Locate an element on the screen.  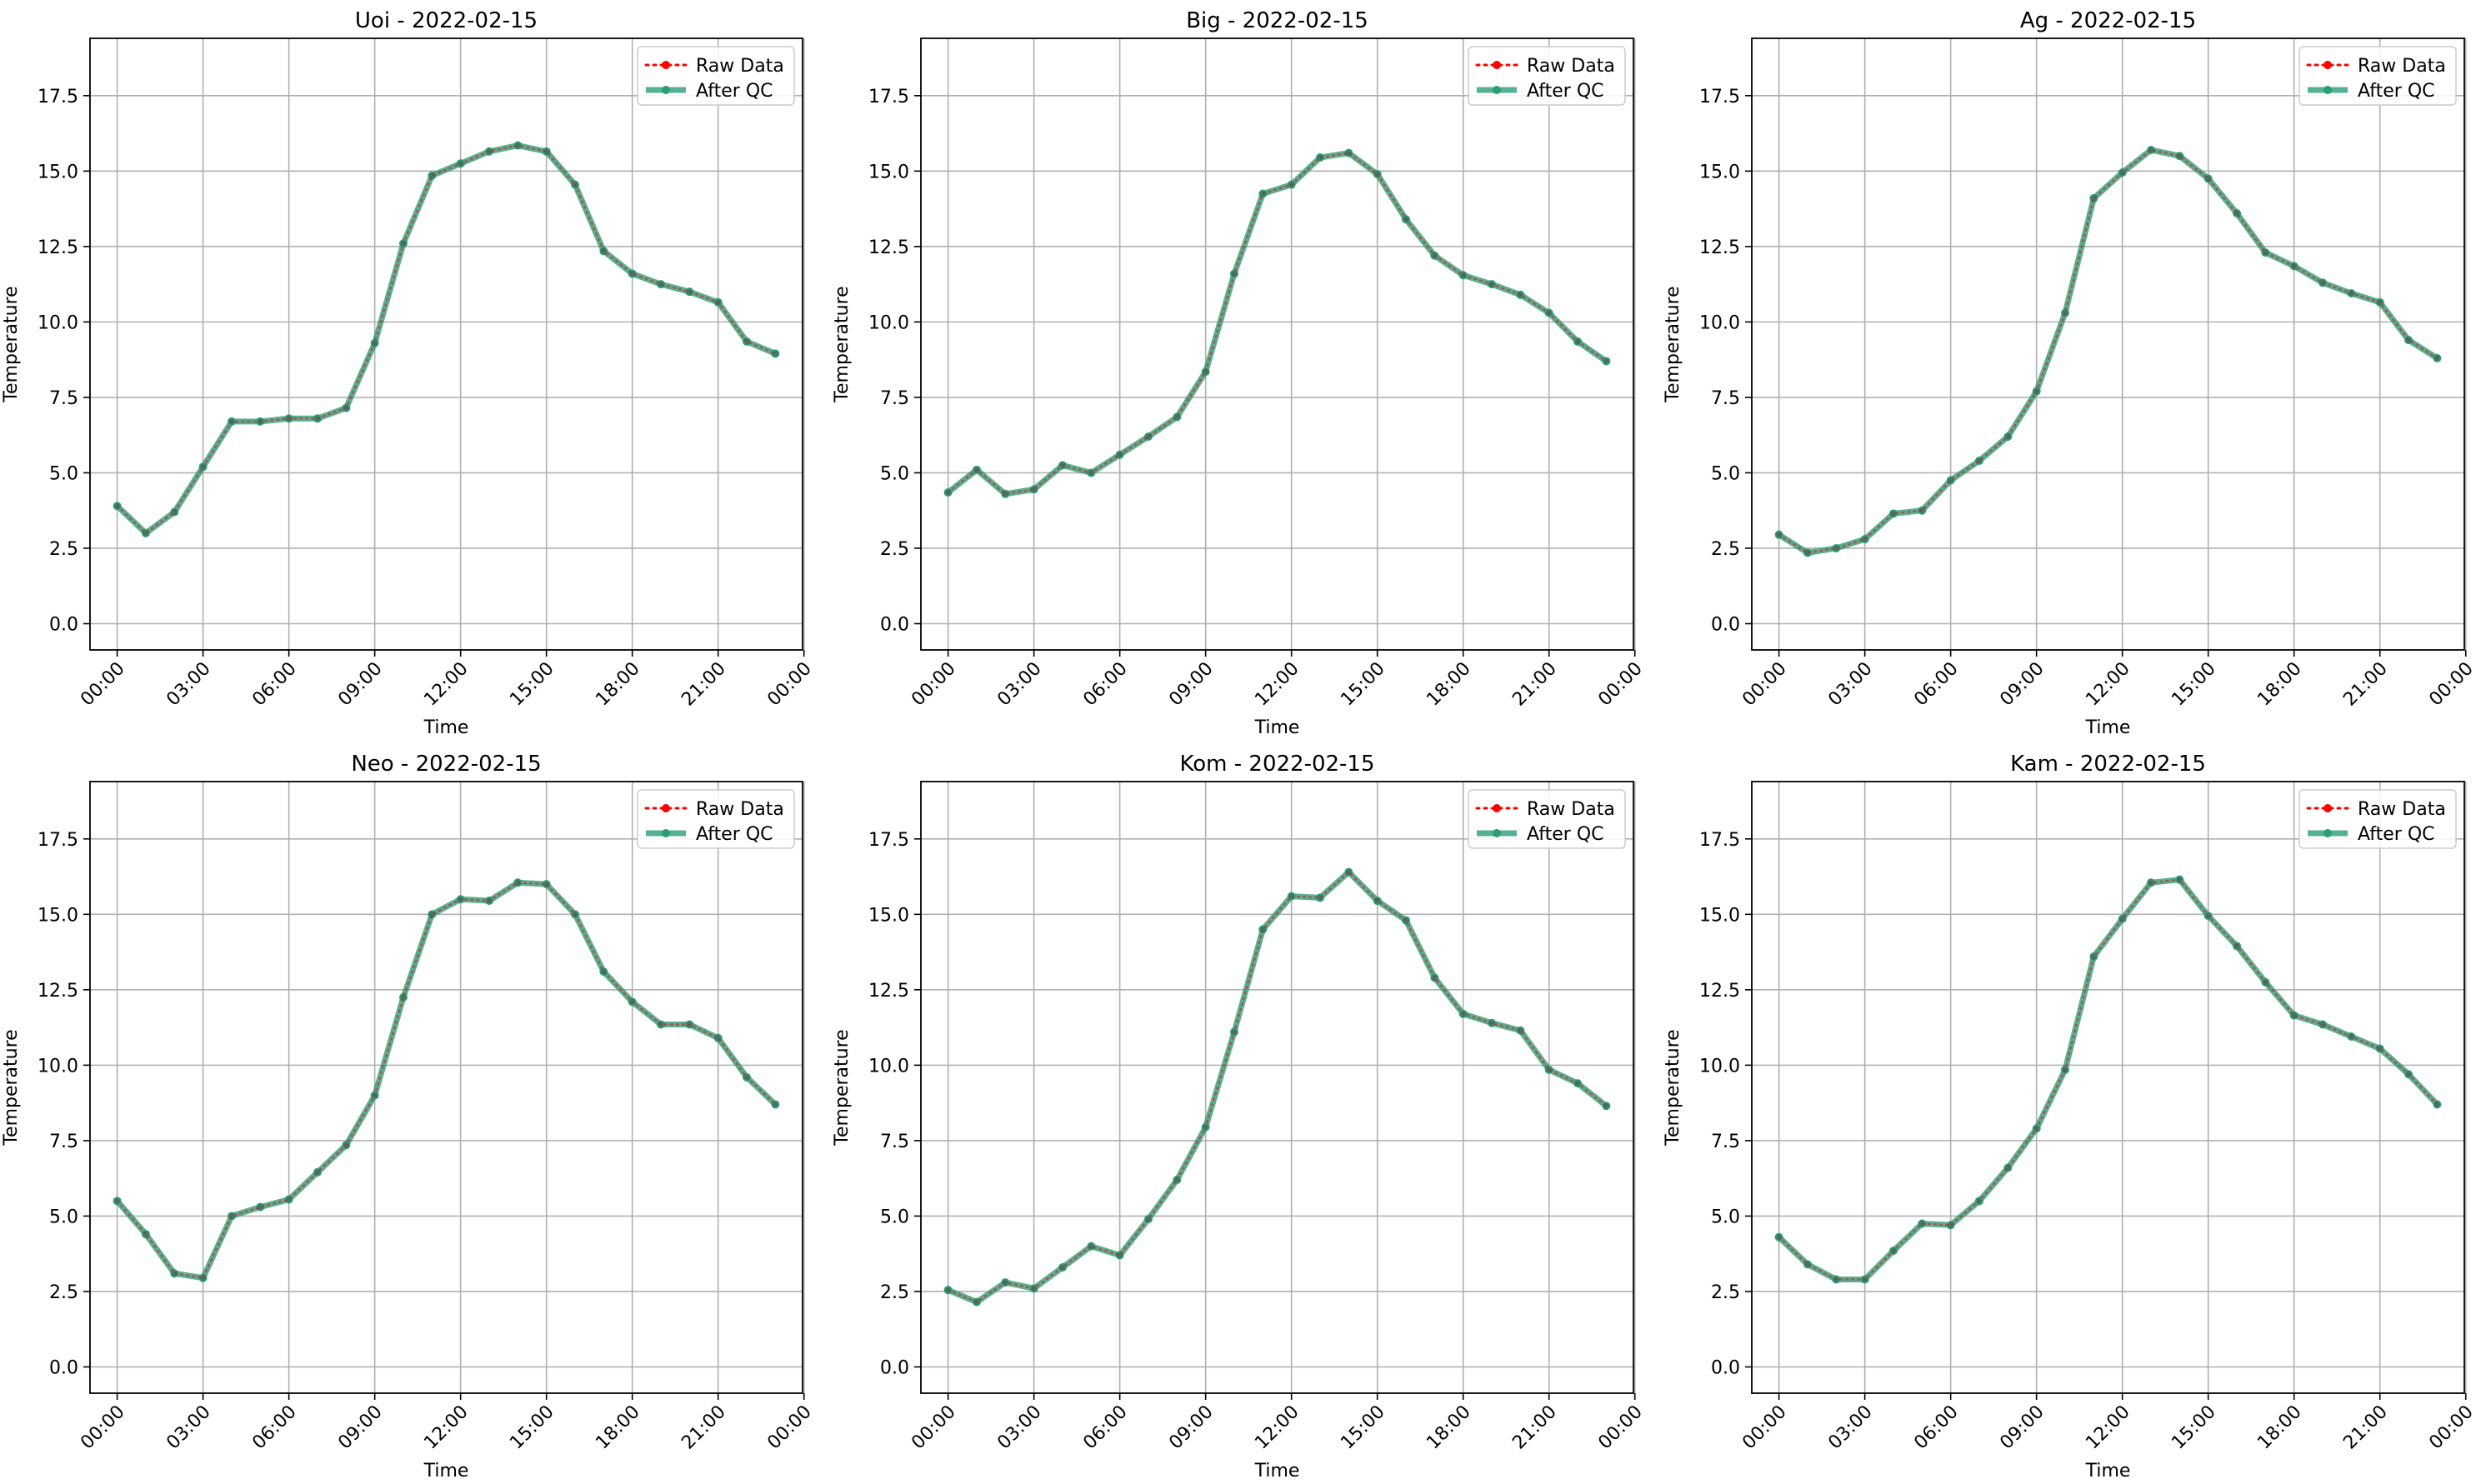
y-tick-label: 10.0 is located at coordinates (888, 322).